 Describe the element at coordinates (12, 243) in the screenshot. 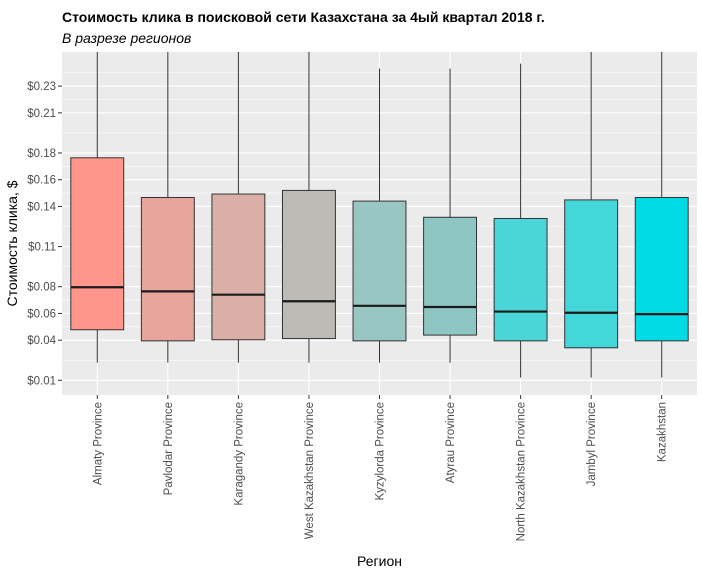

I see `y-axis-title: Стоимость клика, $` at that location.